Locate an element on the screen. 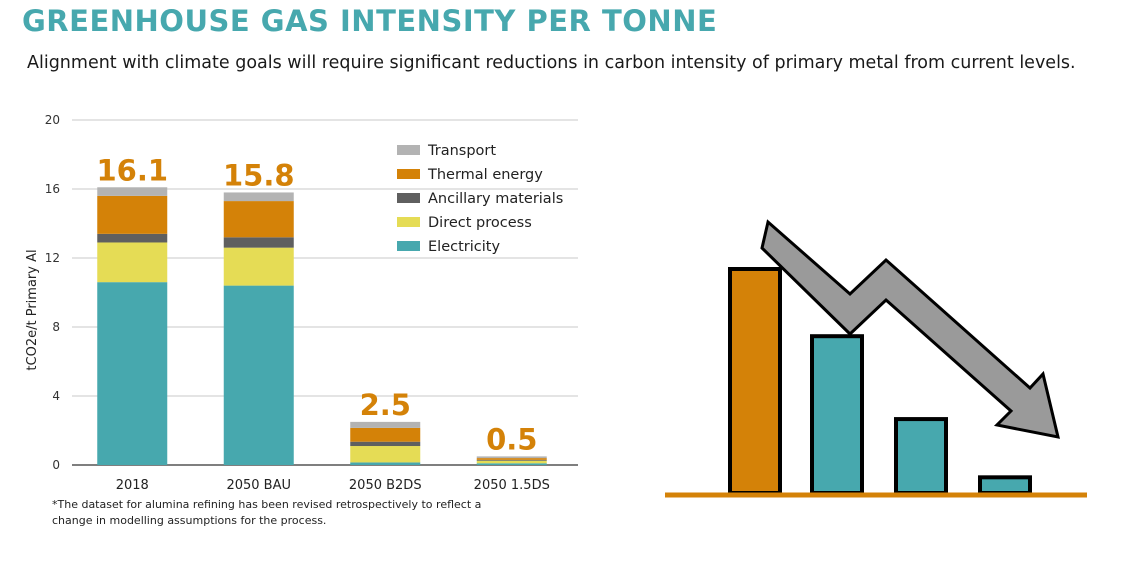  bar-total-label: 15.8 is located at coordinates (259, 175).